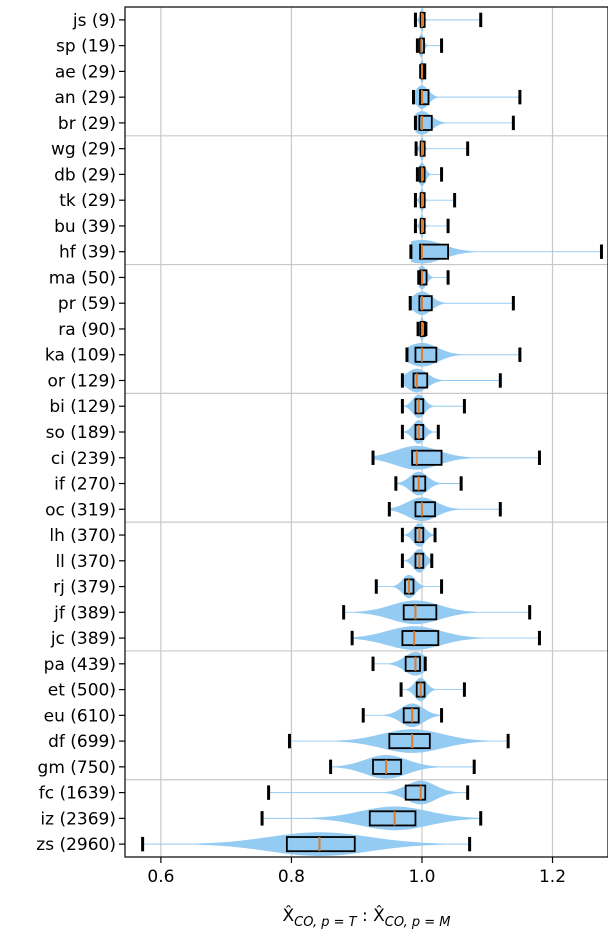 This screenshot has height=932, width=608. Describe the element at coordinates (80, 510) in the screenshot. I see `category-label: oc (319)` at that location.